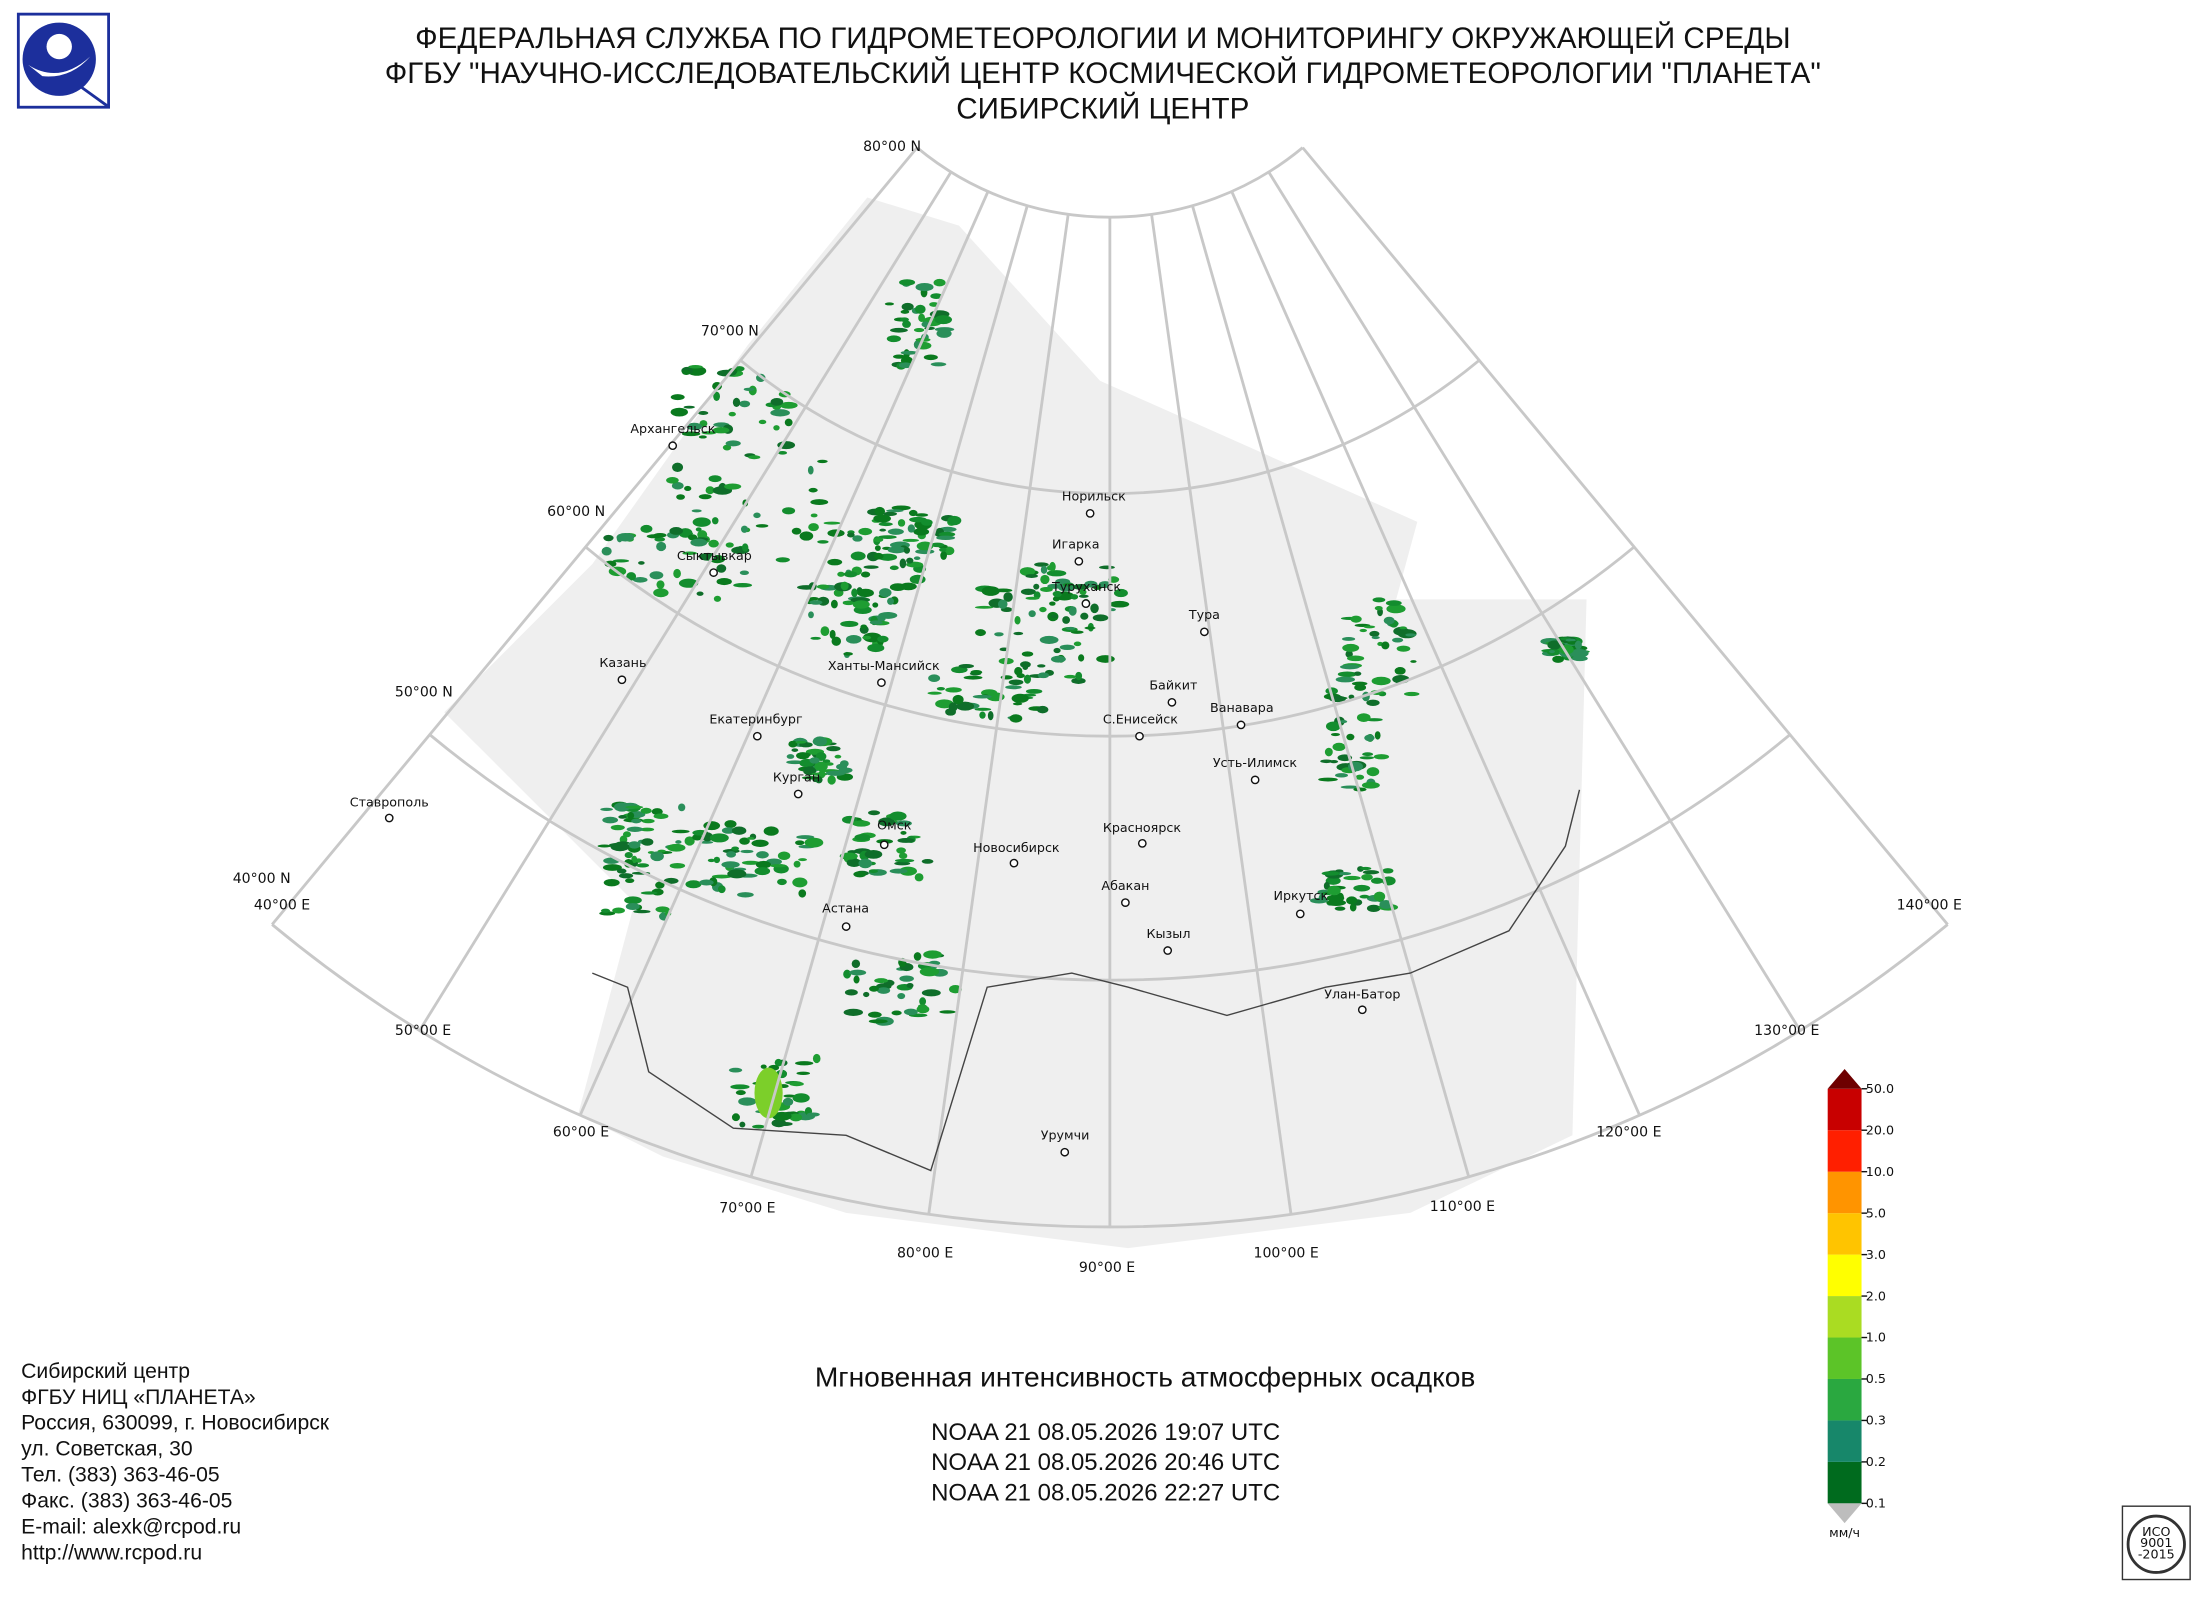 Image resolution: width=2200 pixels, height=1600 pixels. What do you see at coordinates (1173, 685) in the screenshot?
I see `city-label: Байкит` at bounding box center [1173, 685].